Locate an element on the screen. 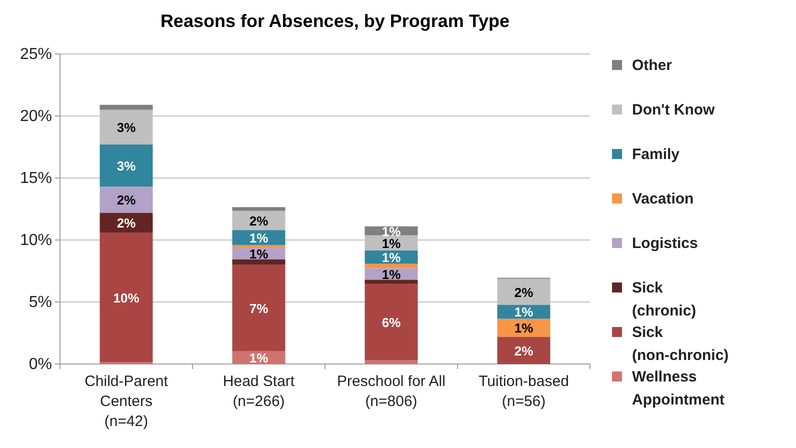 This screenshot has width=796, height=448. y-tick-label: 0% is located at coordinates (40, 365).